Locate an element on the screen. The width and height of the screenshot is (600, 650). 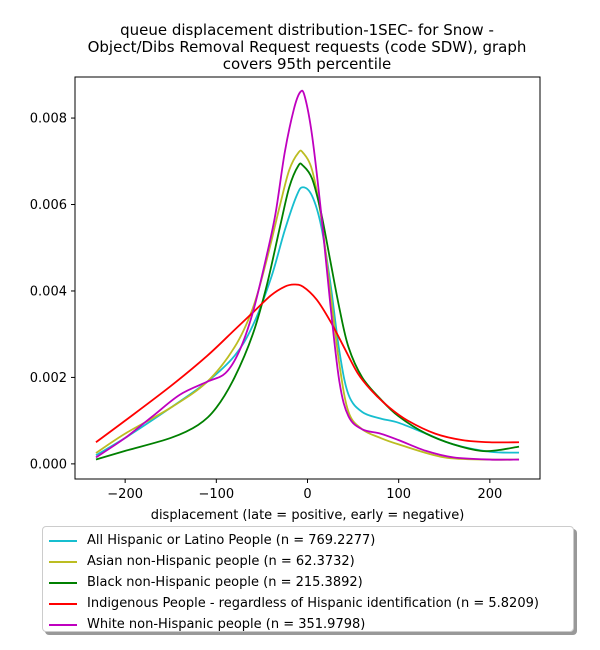
title-line-2: covers 95th percentile is located at coordinates (307, 64).